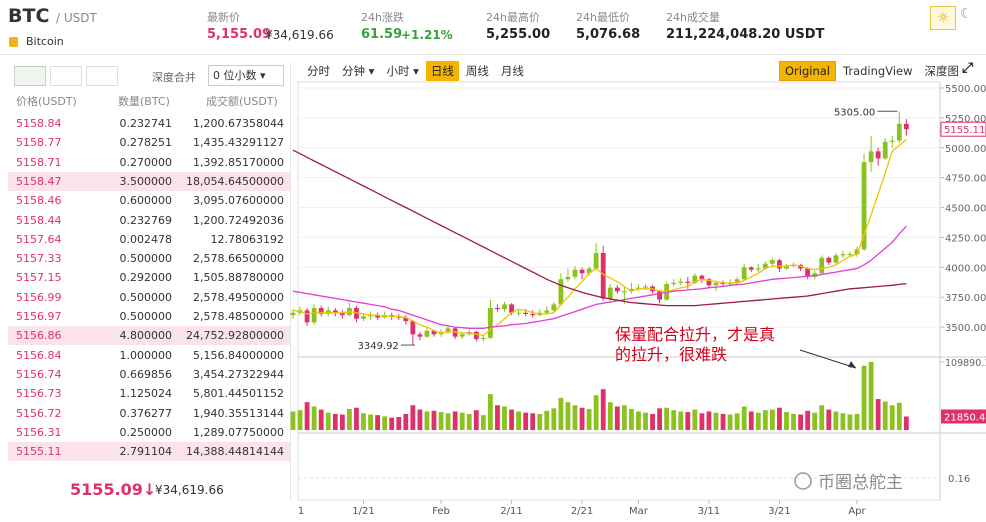 The width and height of the screenshot is (986, 522). What do you see at coordinates (318, 71) in the screenshot?
I see `interval-button: 分时` at bounding box center [318, 71].